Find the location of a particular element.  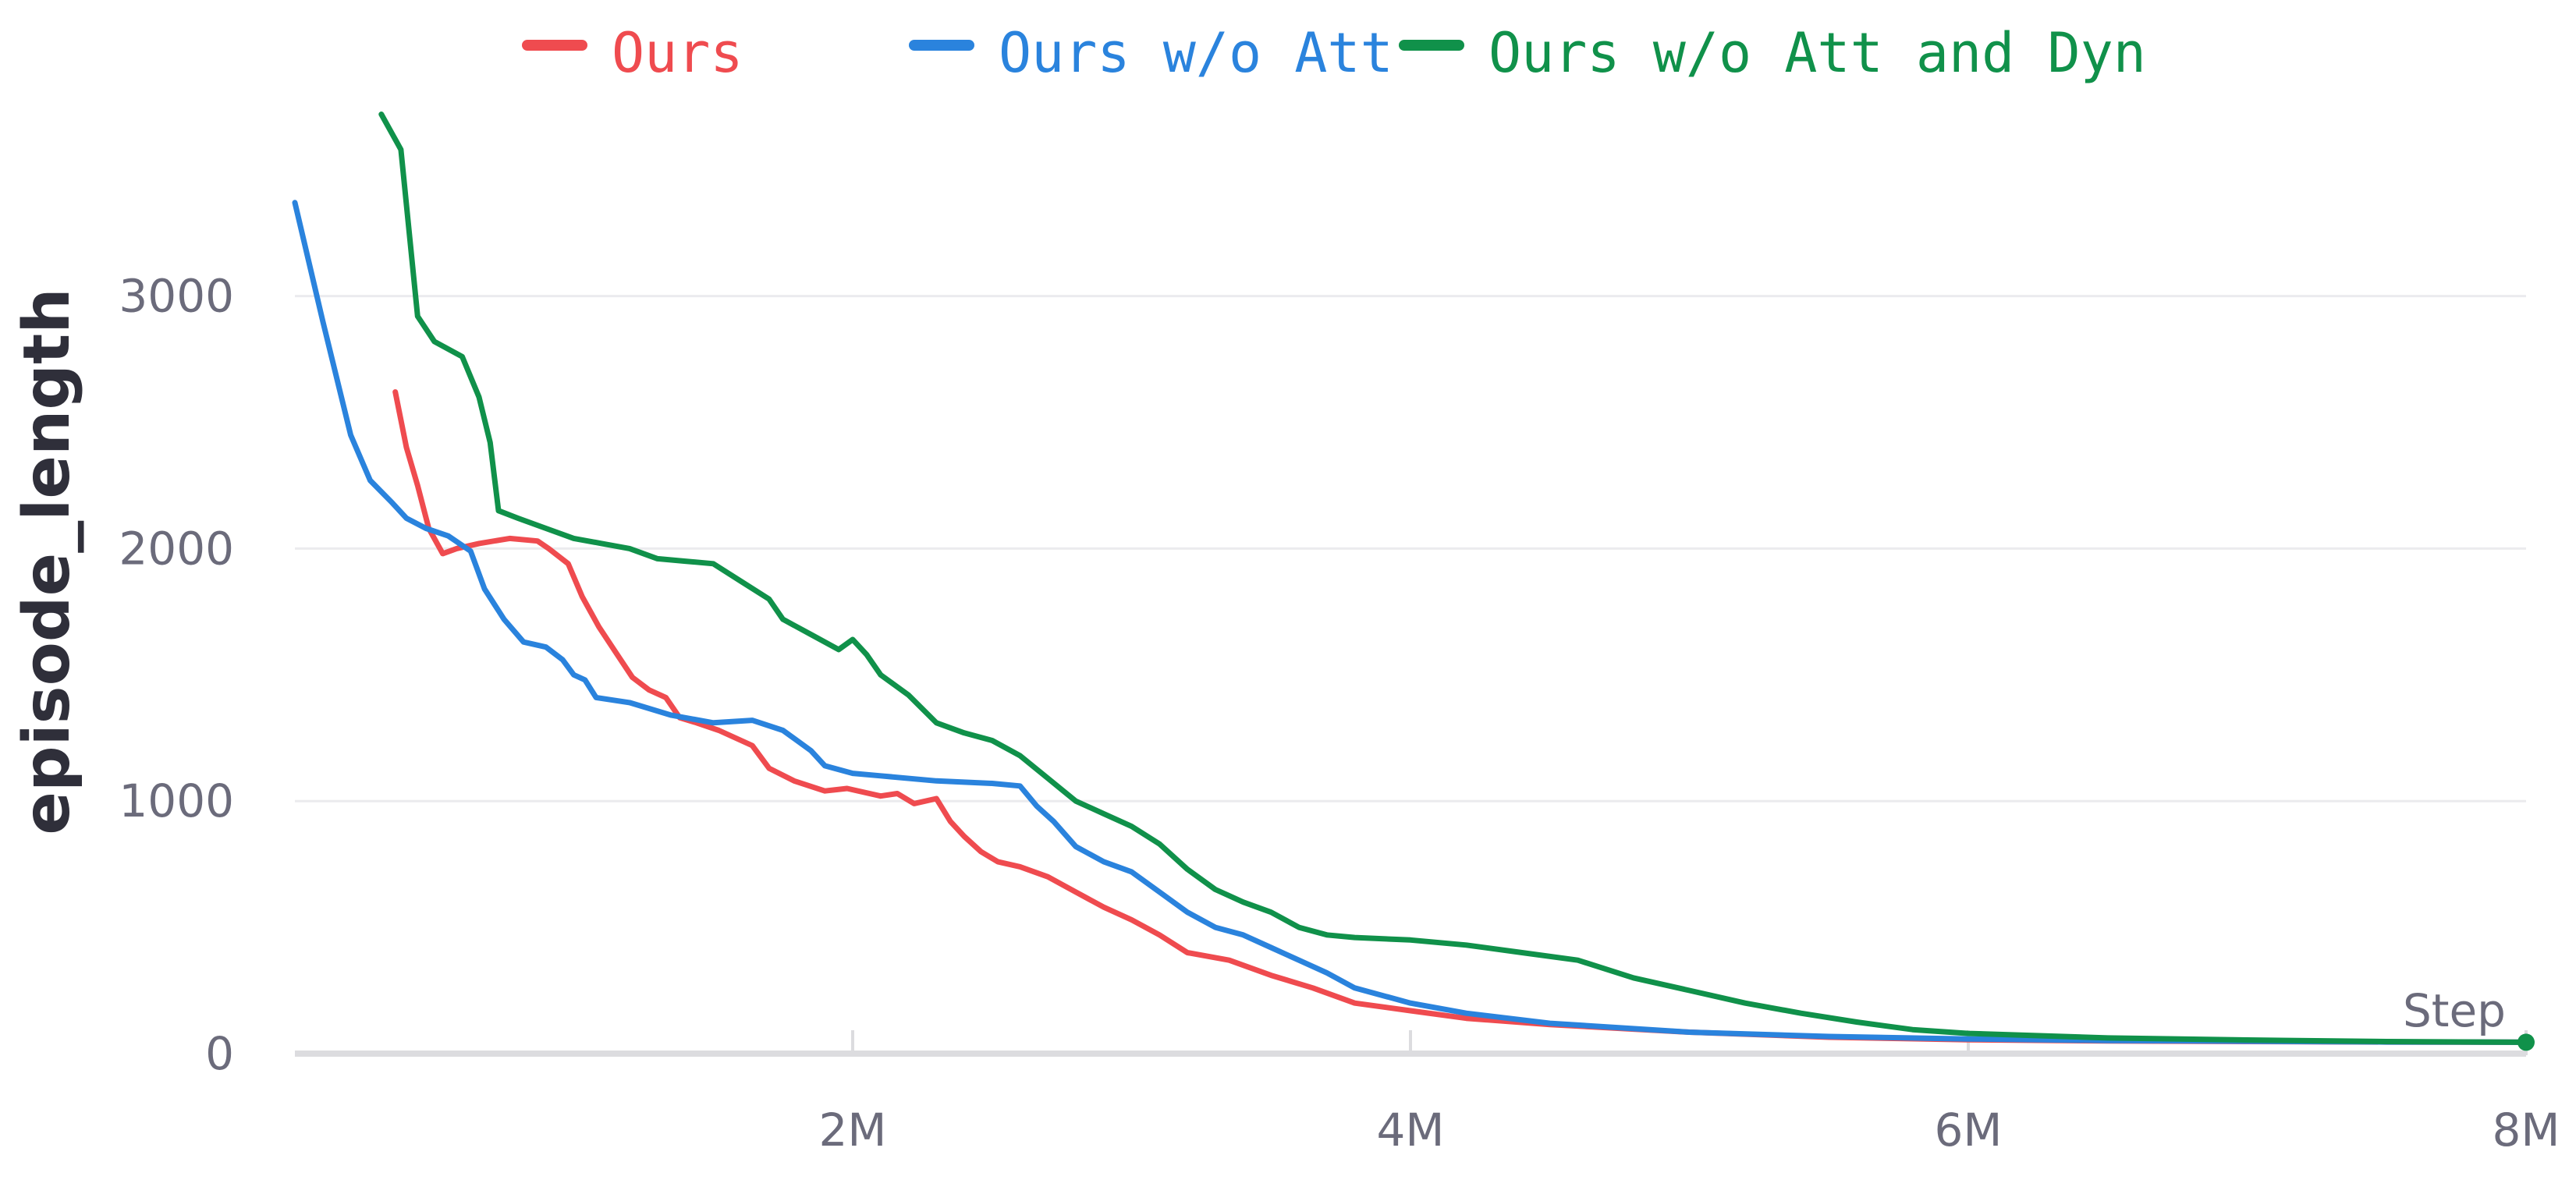

x-tick-label: 4M is located at coordinates (1411, 1130).